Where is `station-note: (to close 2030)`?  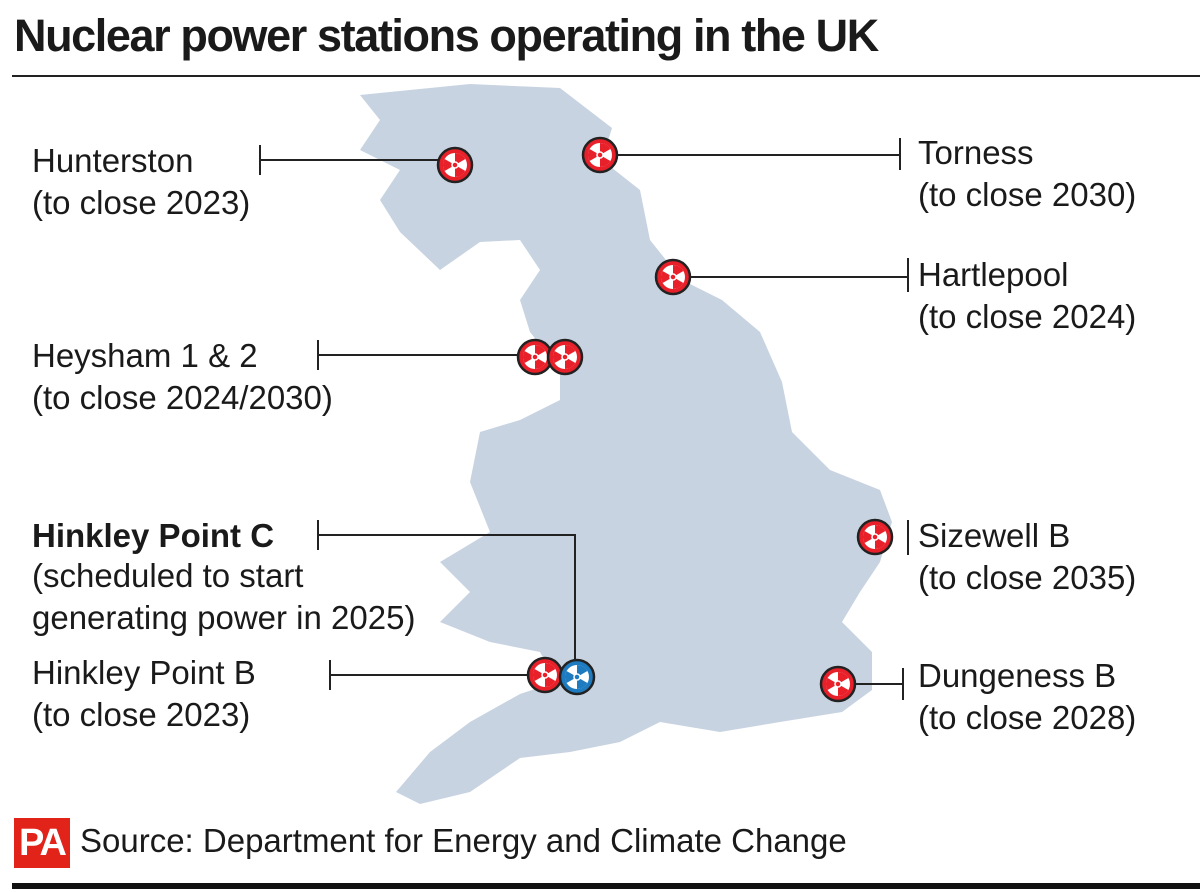 station-note: (to close 2030) is located at coordinates (1027, 194).